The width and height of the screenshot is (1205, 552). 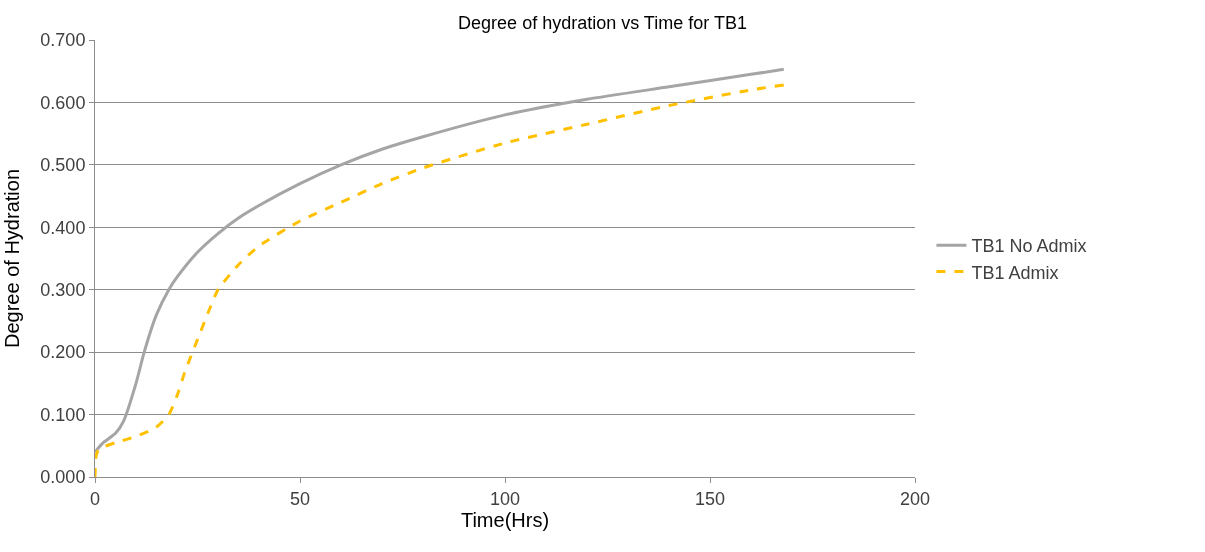 I want to click on y-tick-label: 0.500, so click(x=63, y=165).